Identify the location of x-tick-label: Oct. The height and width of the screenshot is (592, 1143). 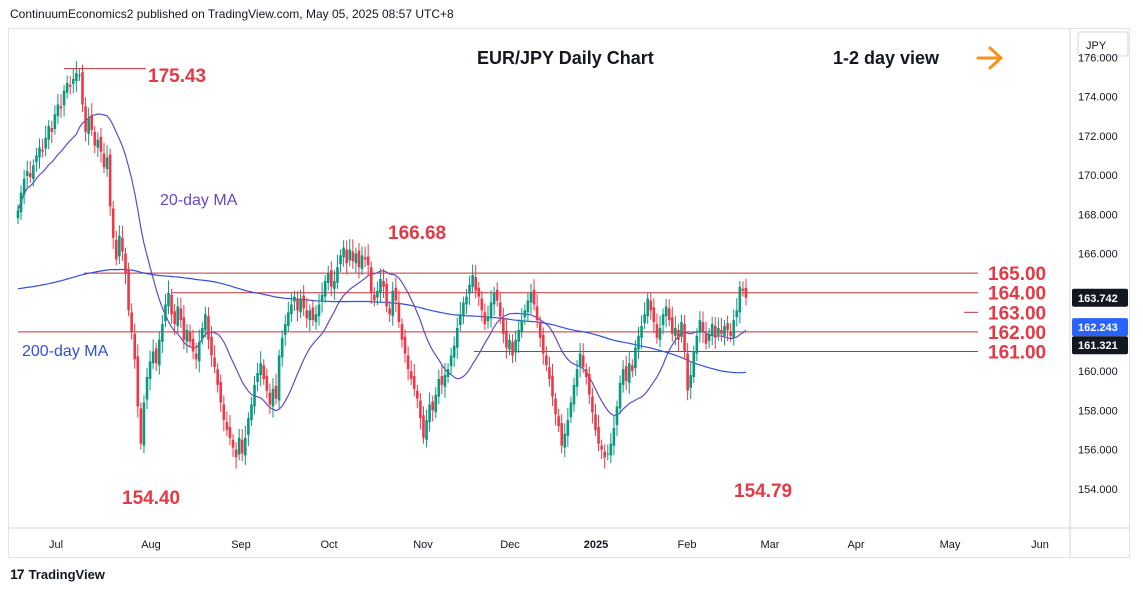
(328, 545).